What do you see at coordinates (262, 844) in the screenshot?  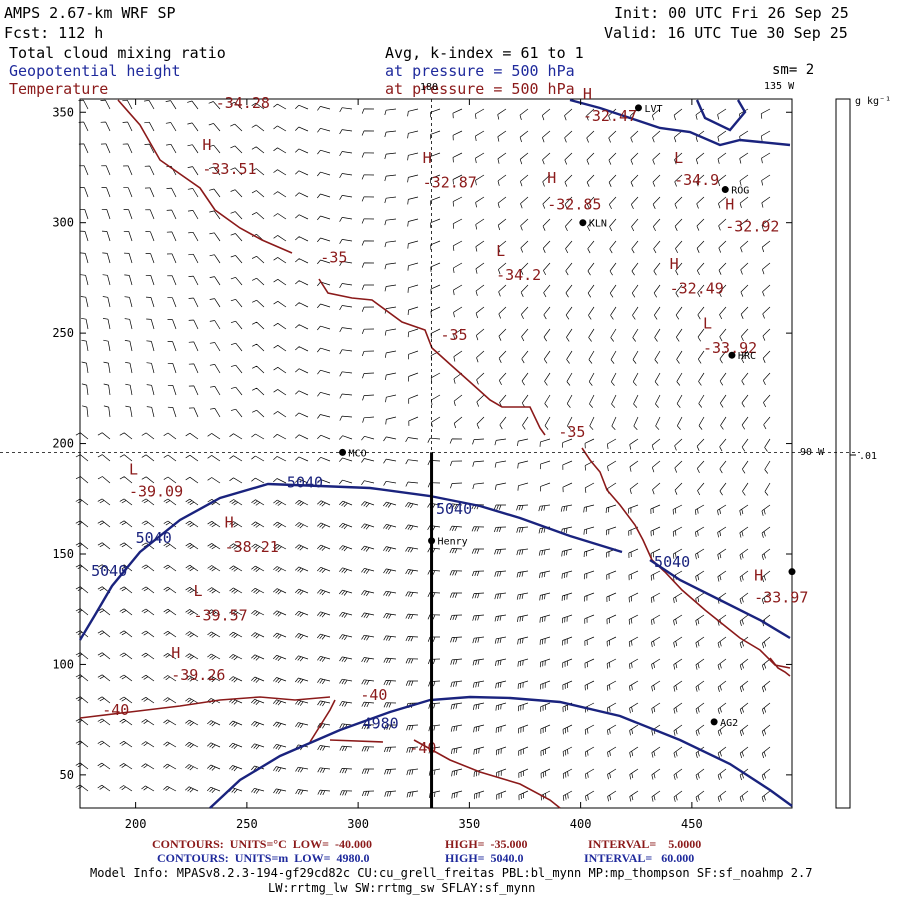 I see `temp-contour-low: CONTOURS: UNITS=°C LOW= -40.000` at bounding box center [262, 844].